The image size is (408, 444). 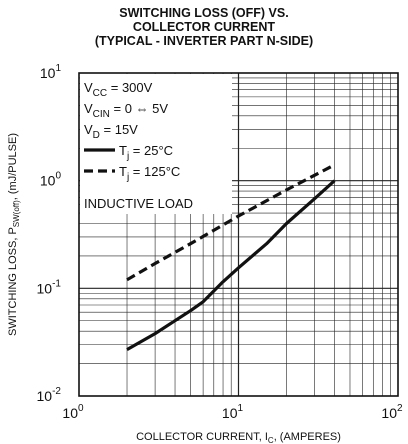 What do you see at coordinates (56, 283) in the screenshot?
I see `y-tick-exp: -1` at bounding box center [56, 283].